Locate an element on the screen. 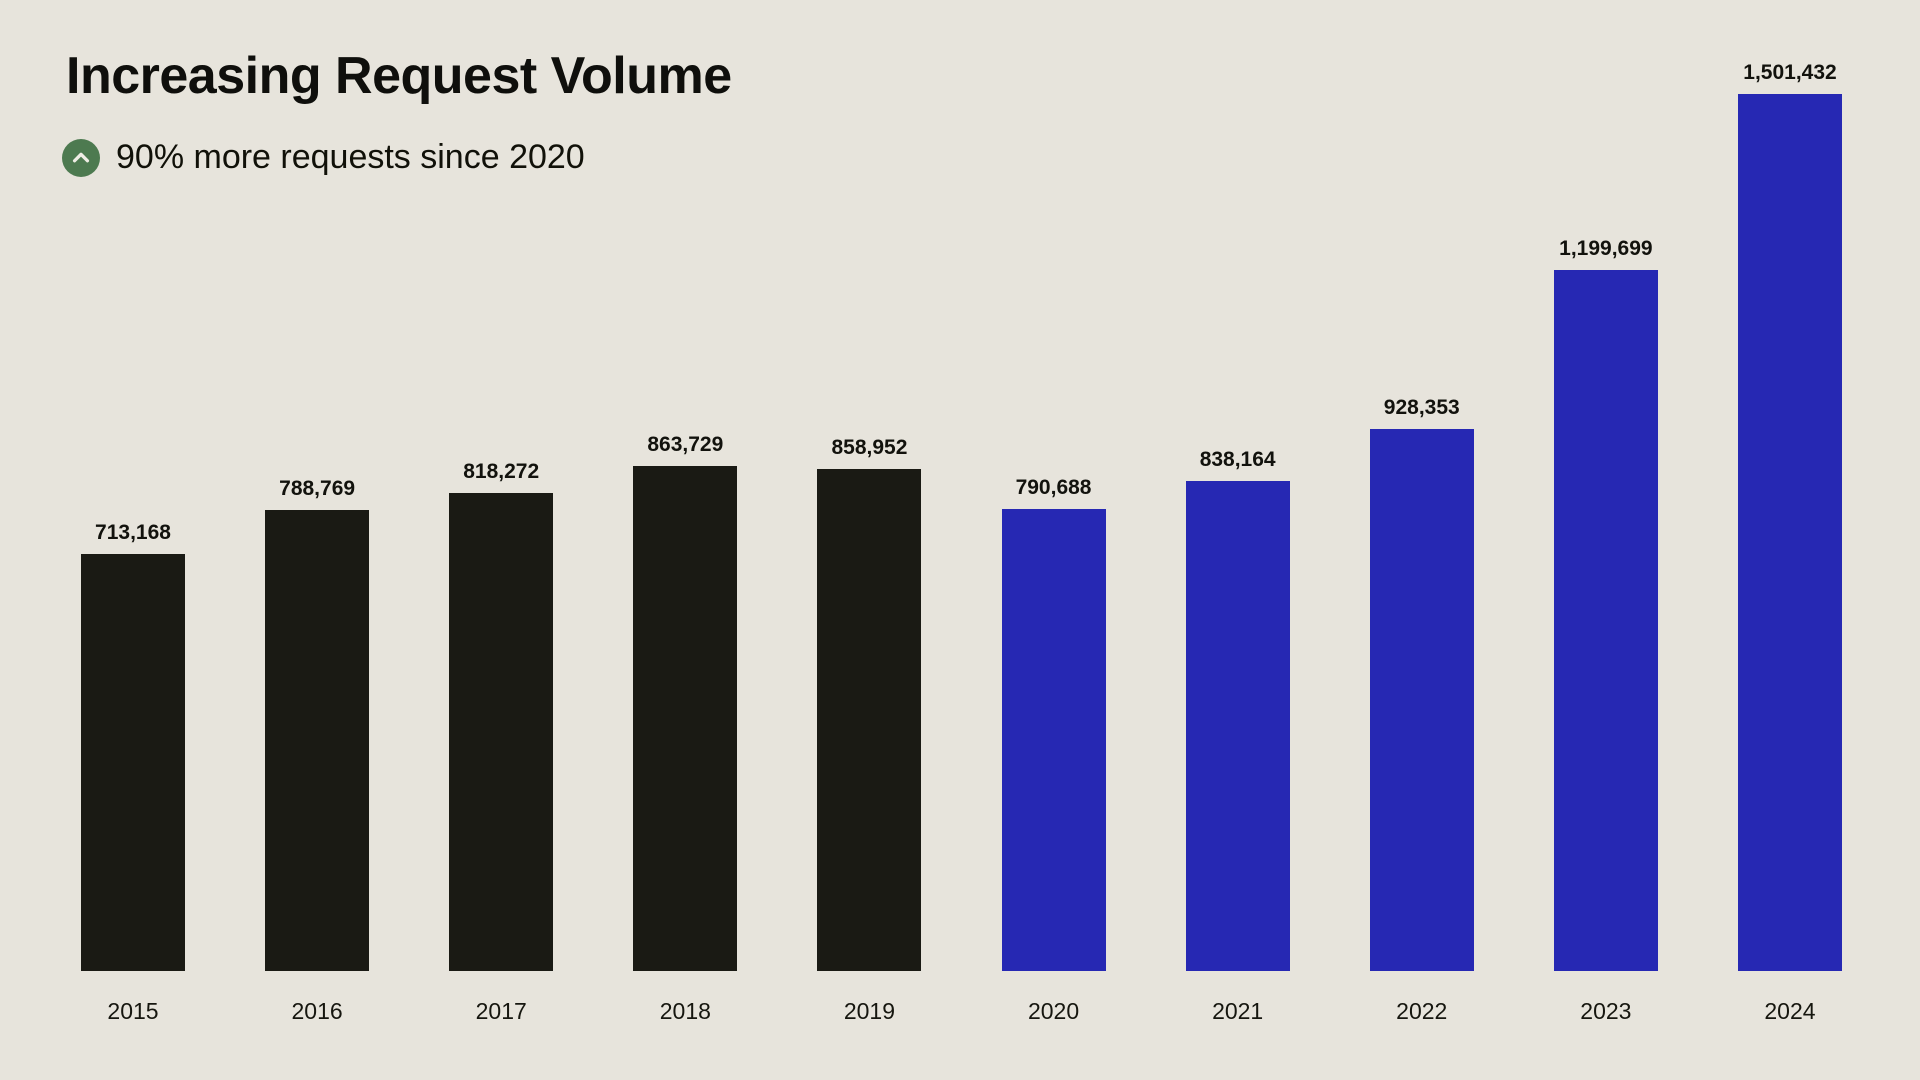 The height and width of the screenshot is (1080, 1920). bar-column-2017: 818,272 is located at coordinates (501, 715).